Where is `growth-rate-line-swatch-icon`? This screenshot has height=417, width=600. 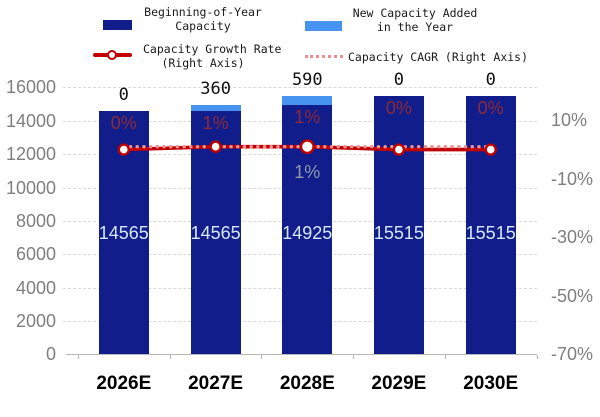 growth-rate-line-swatch-icon is located at coordinates (112, 55).